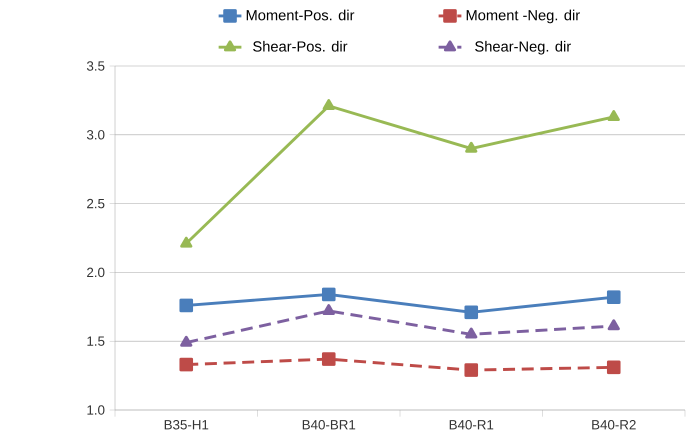  Describe the element at coordinates (523, 17) in the screenshot. I see `legend-label: Moment -Neg. dir` at that location.